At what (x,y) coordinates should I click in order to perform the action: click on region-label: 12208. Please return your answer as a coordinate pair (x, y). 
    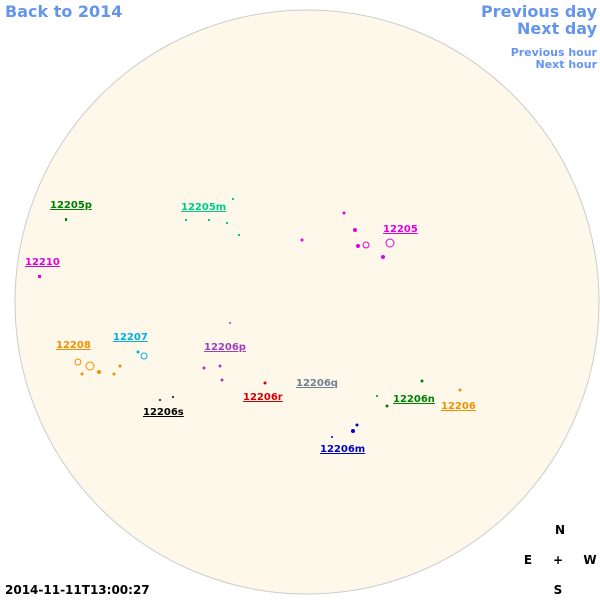
    Looking at the image, I should click on (73, 345).